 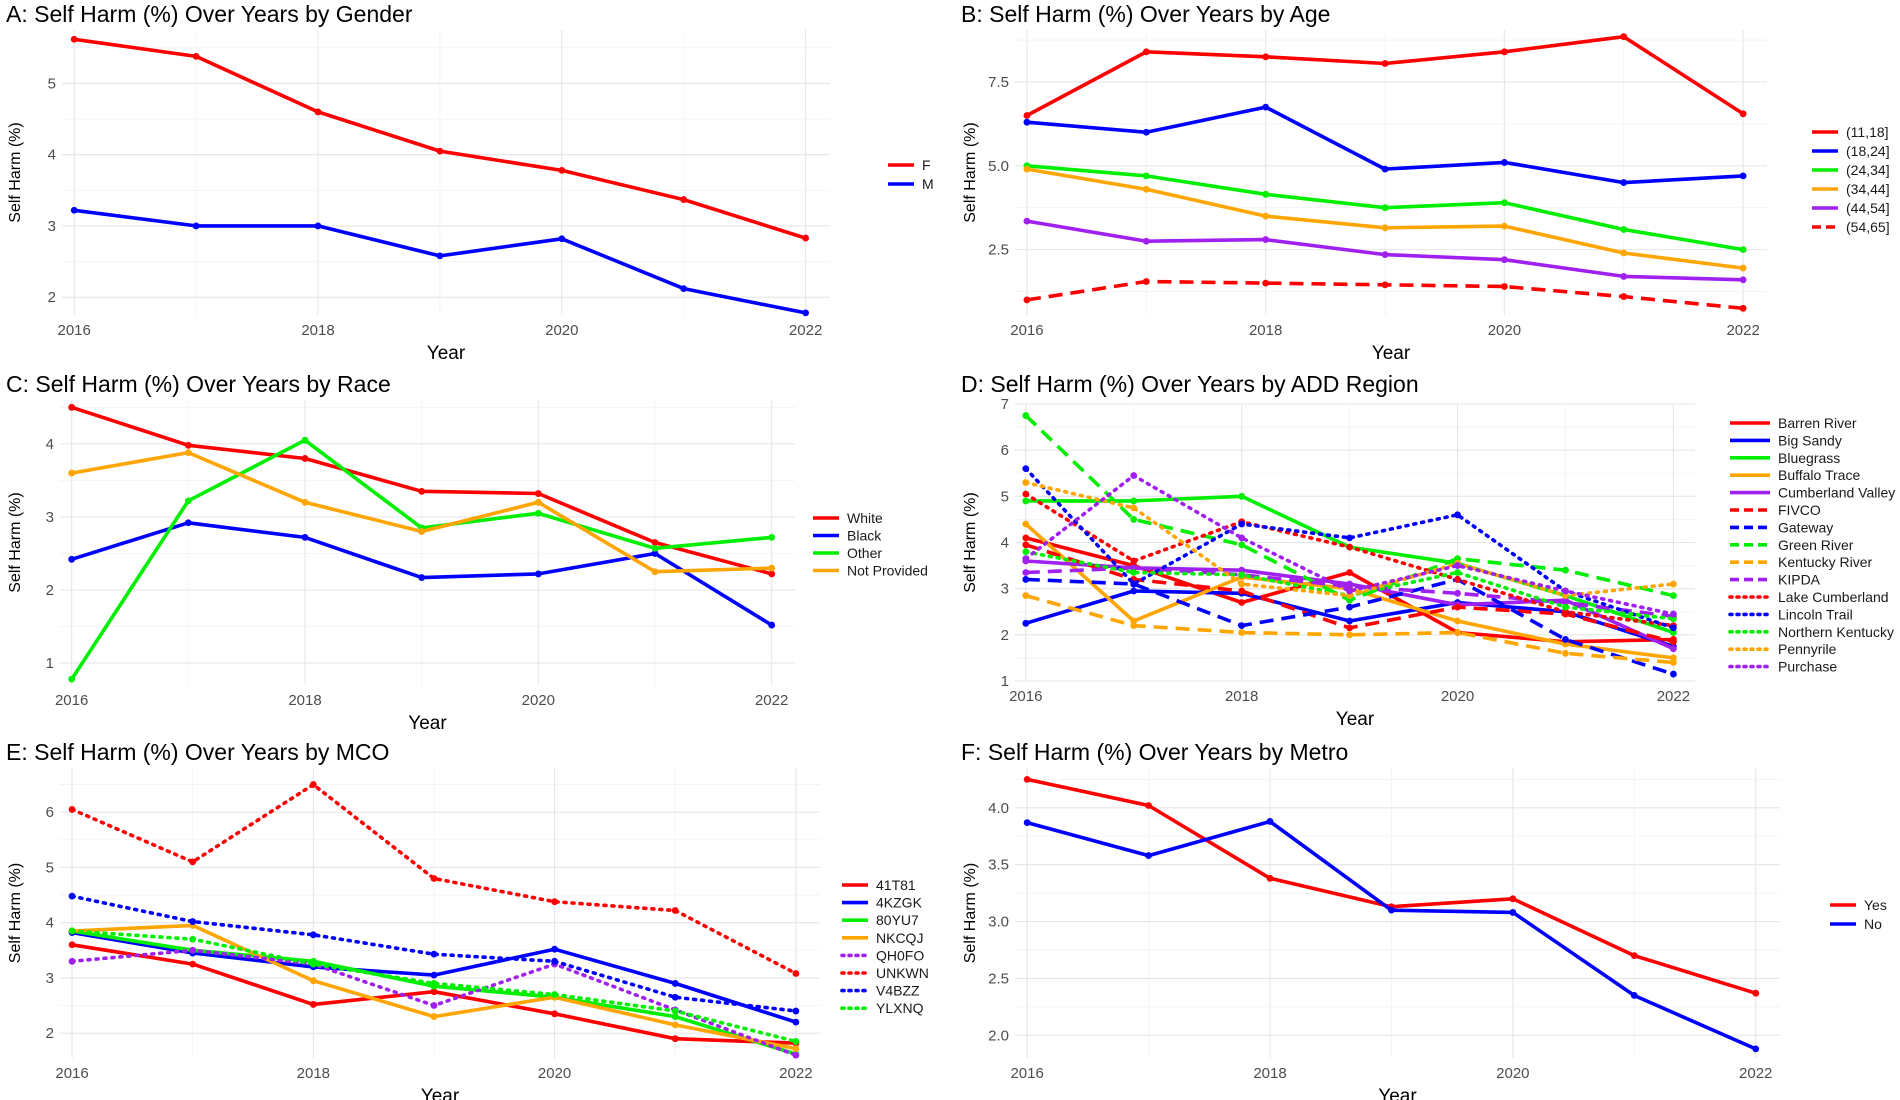 I want to click on legend-item: Kentucky River, so click(x=1801, y=562).